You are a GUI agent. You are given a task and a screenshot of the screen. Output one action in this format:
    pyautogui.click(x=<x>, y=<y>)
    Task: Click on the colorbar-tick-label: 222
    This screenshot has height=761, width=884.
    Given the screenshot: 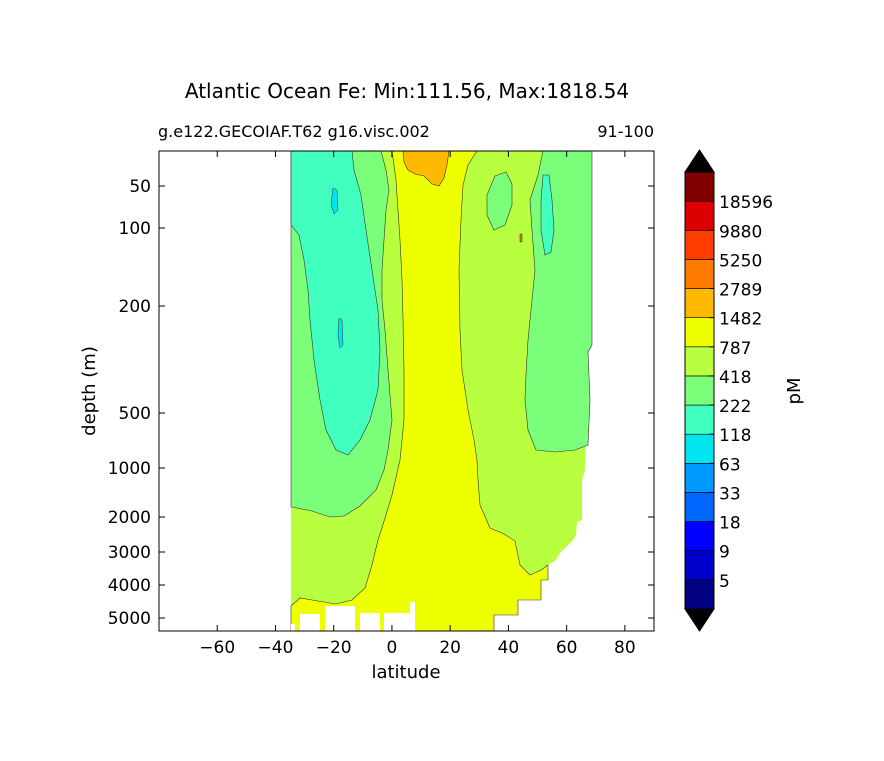 What is the action you would take?
    pyautogui.click(x=735, y=407)
    